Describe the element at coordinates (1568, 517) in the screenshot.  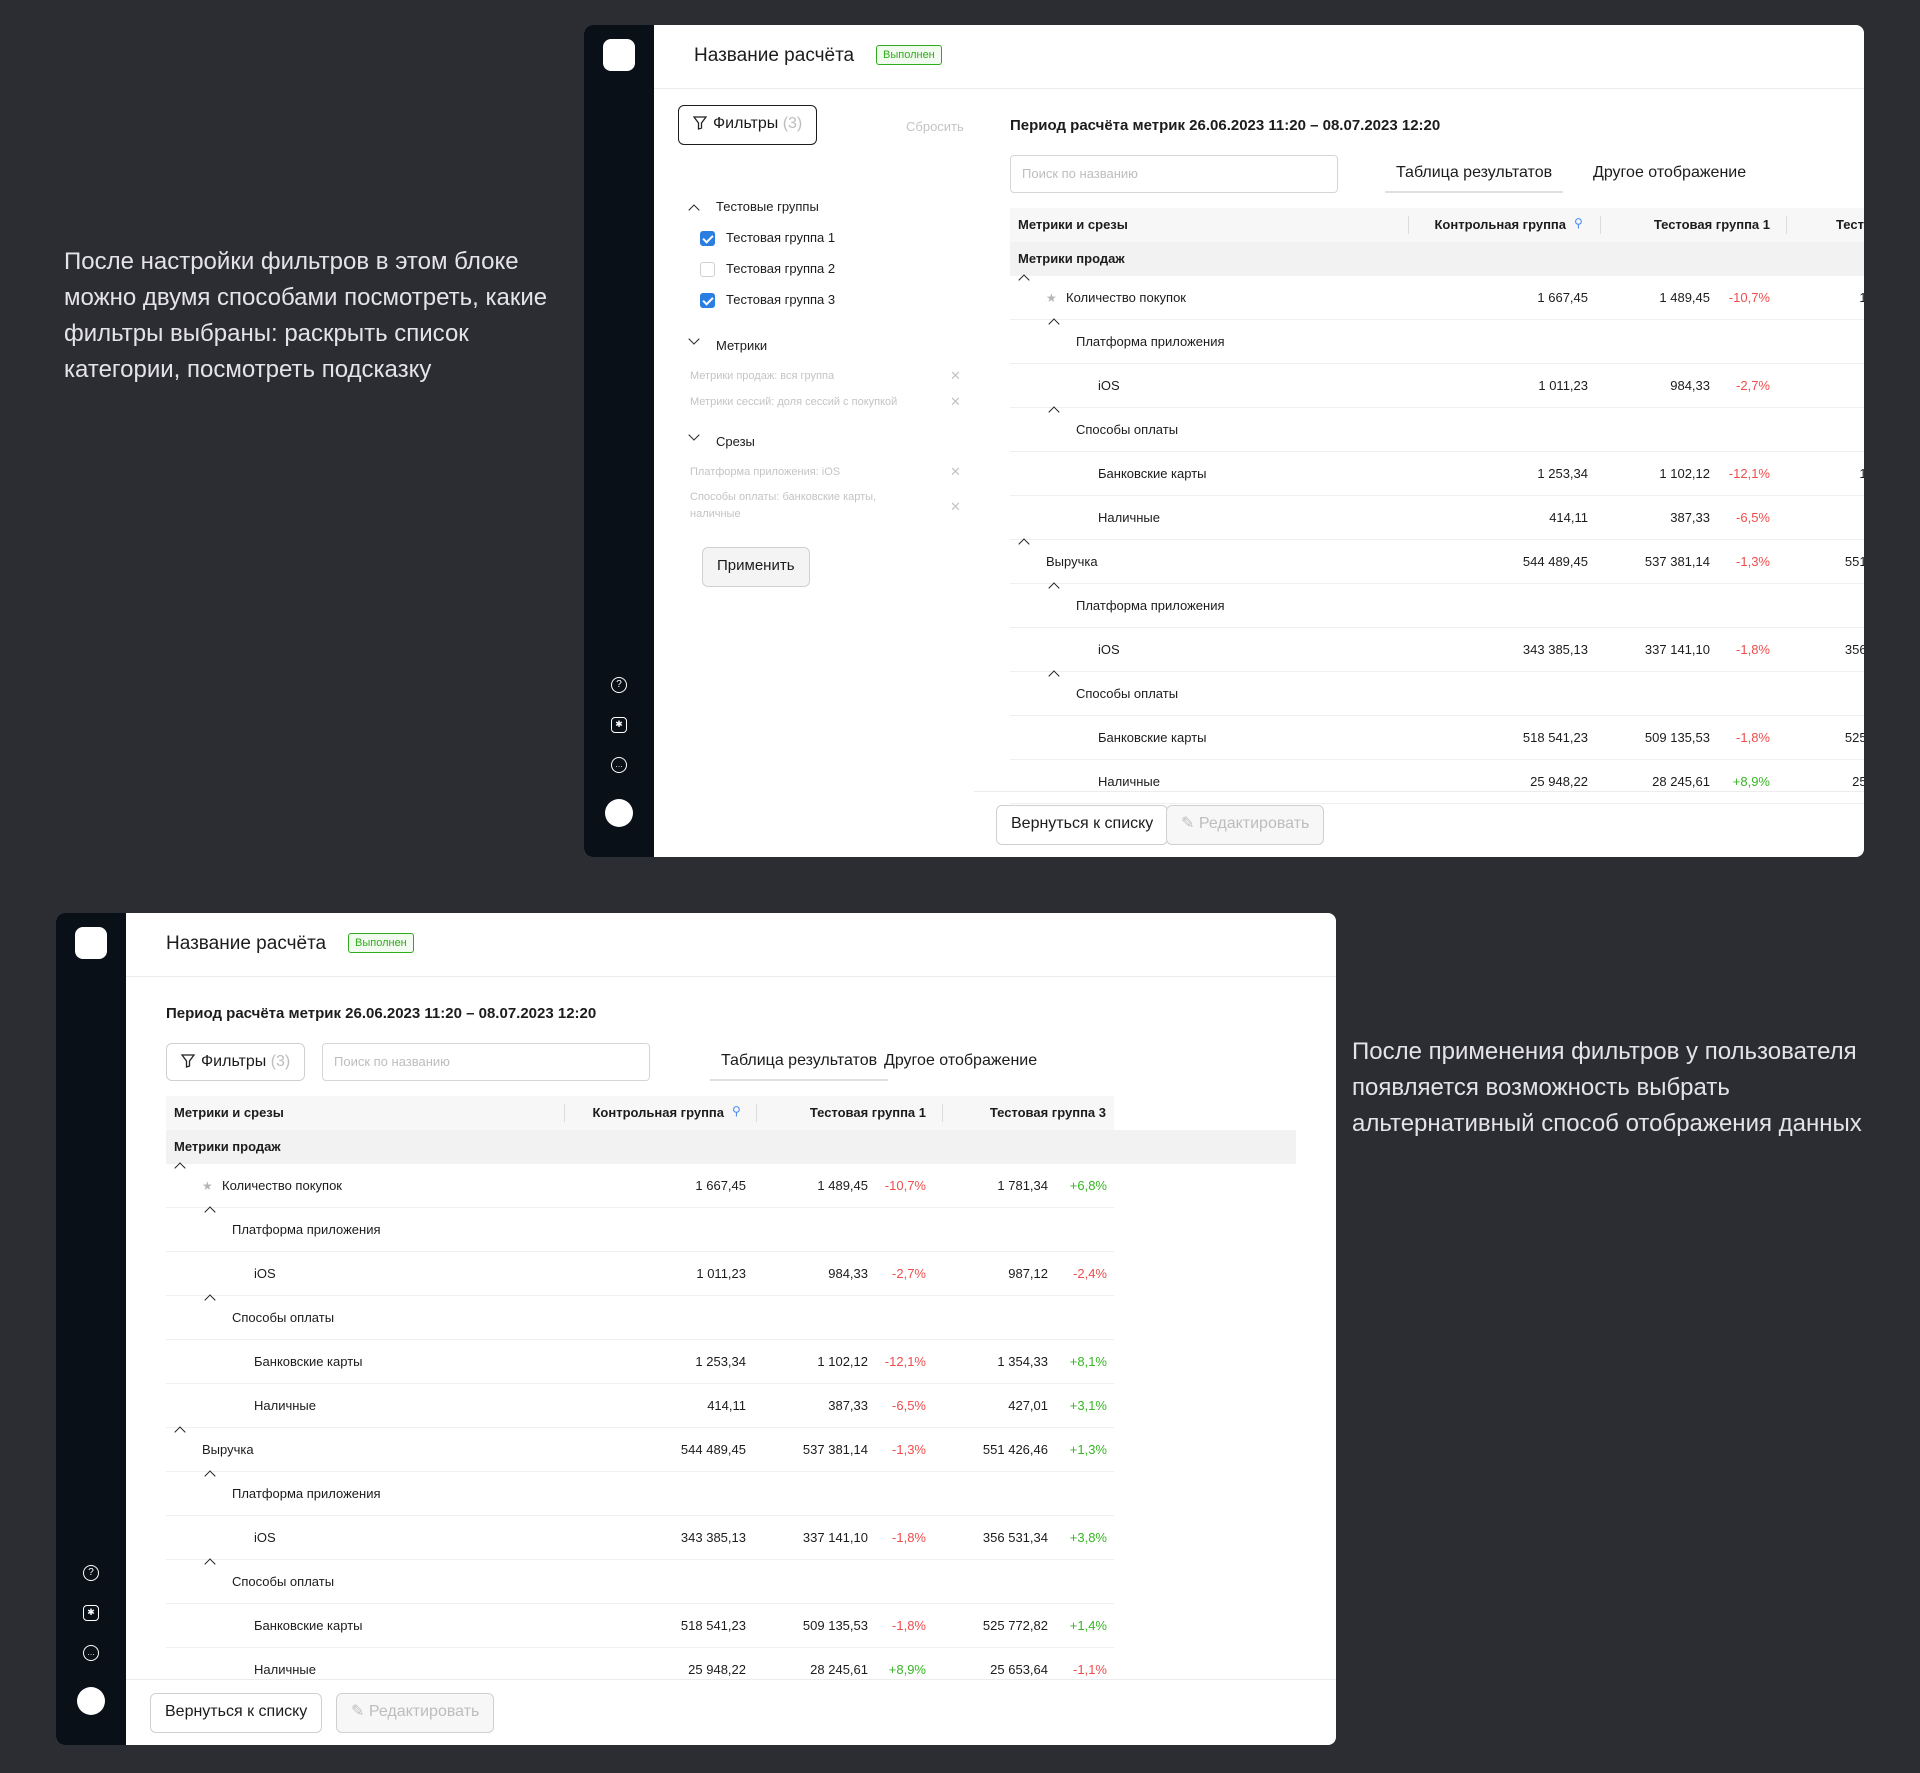
I see `value-control: 414,11` at that location.